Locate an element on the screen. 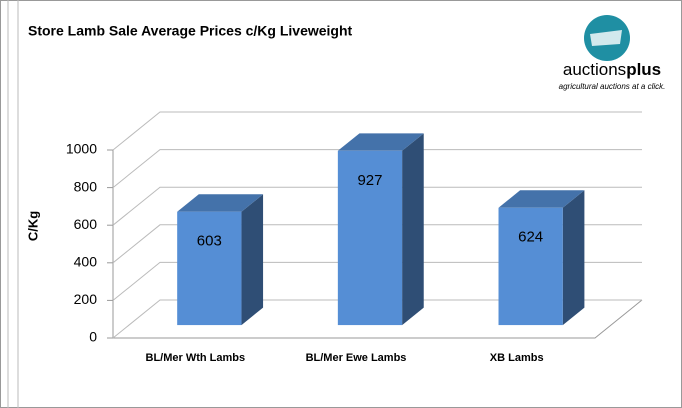 The image size is (682, 408). logo-name: auctionsplus is located at coordinates (612, 69).